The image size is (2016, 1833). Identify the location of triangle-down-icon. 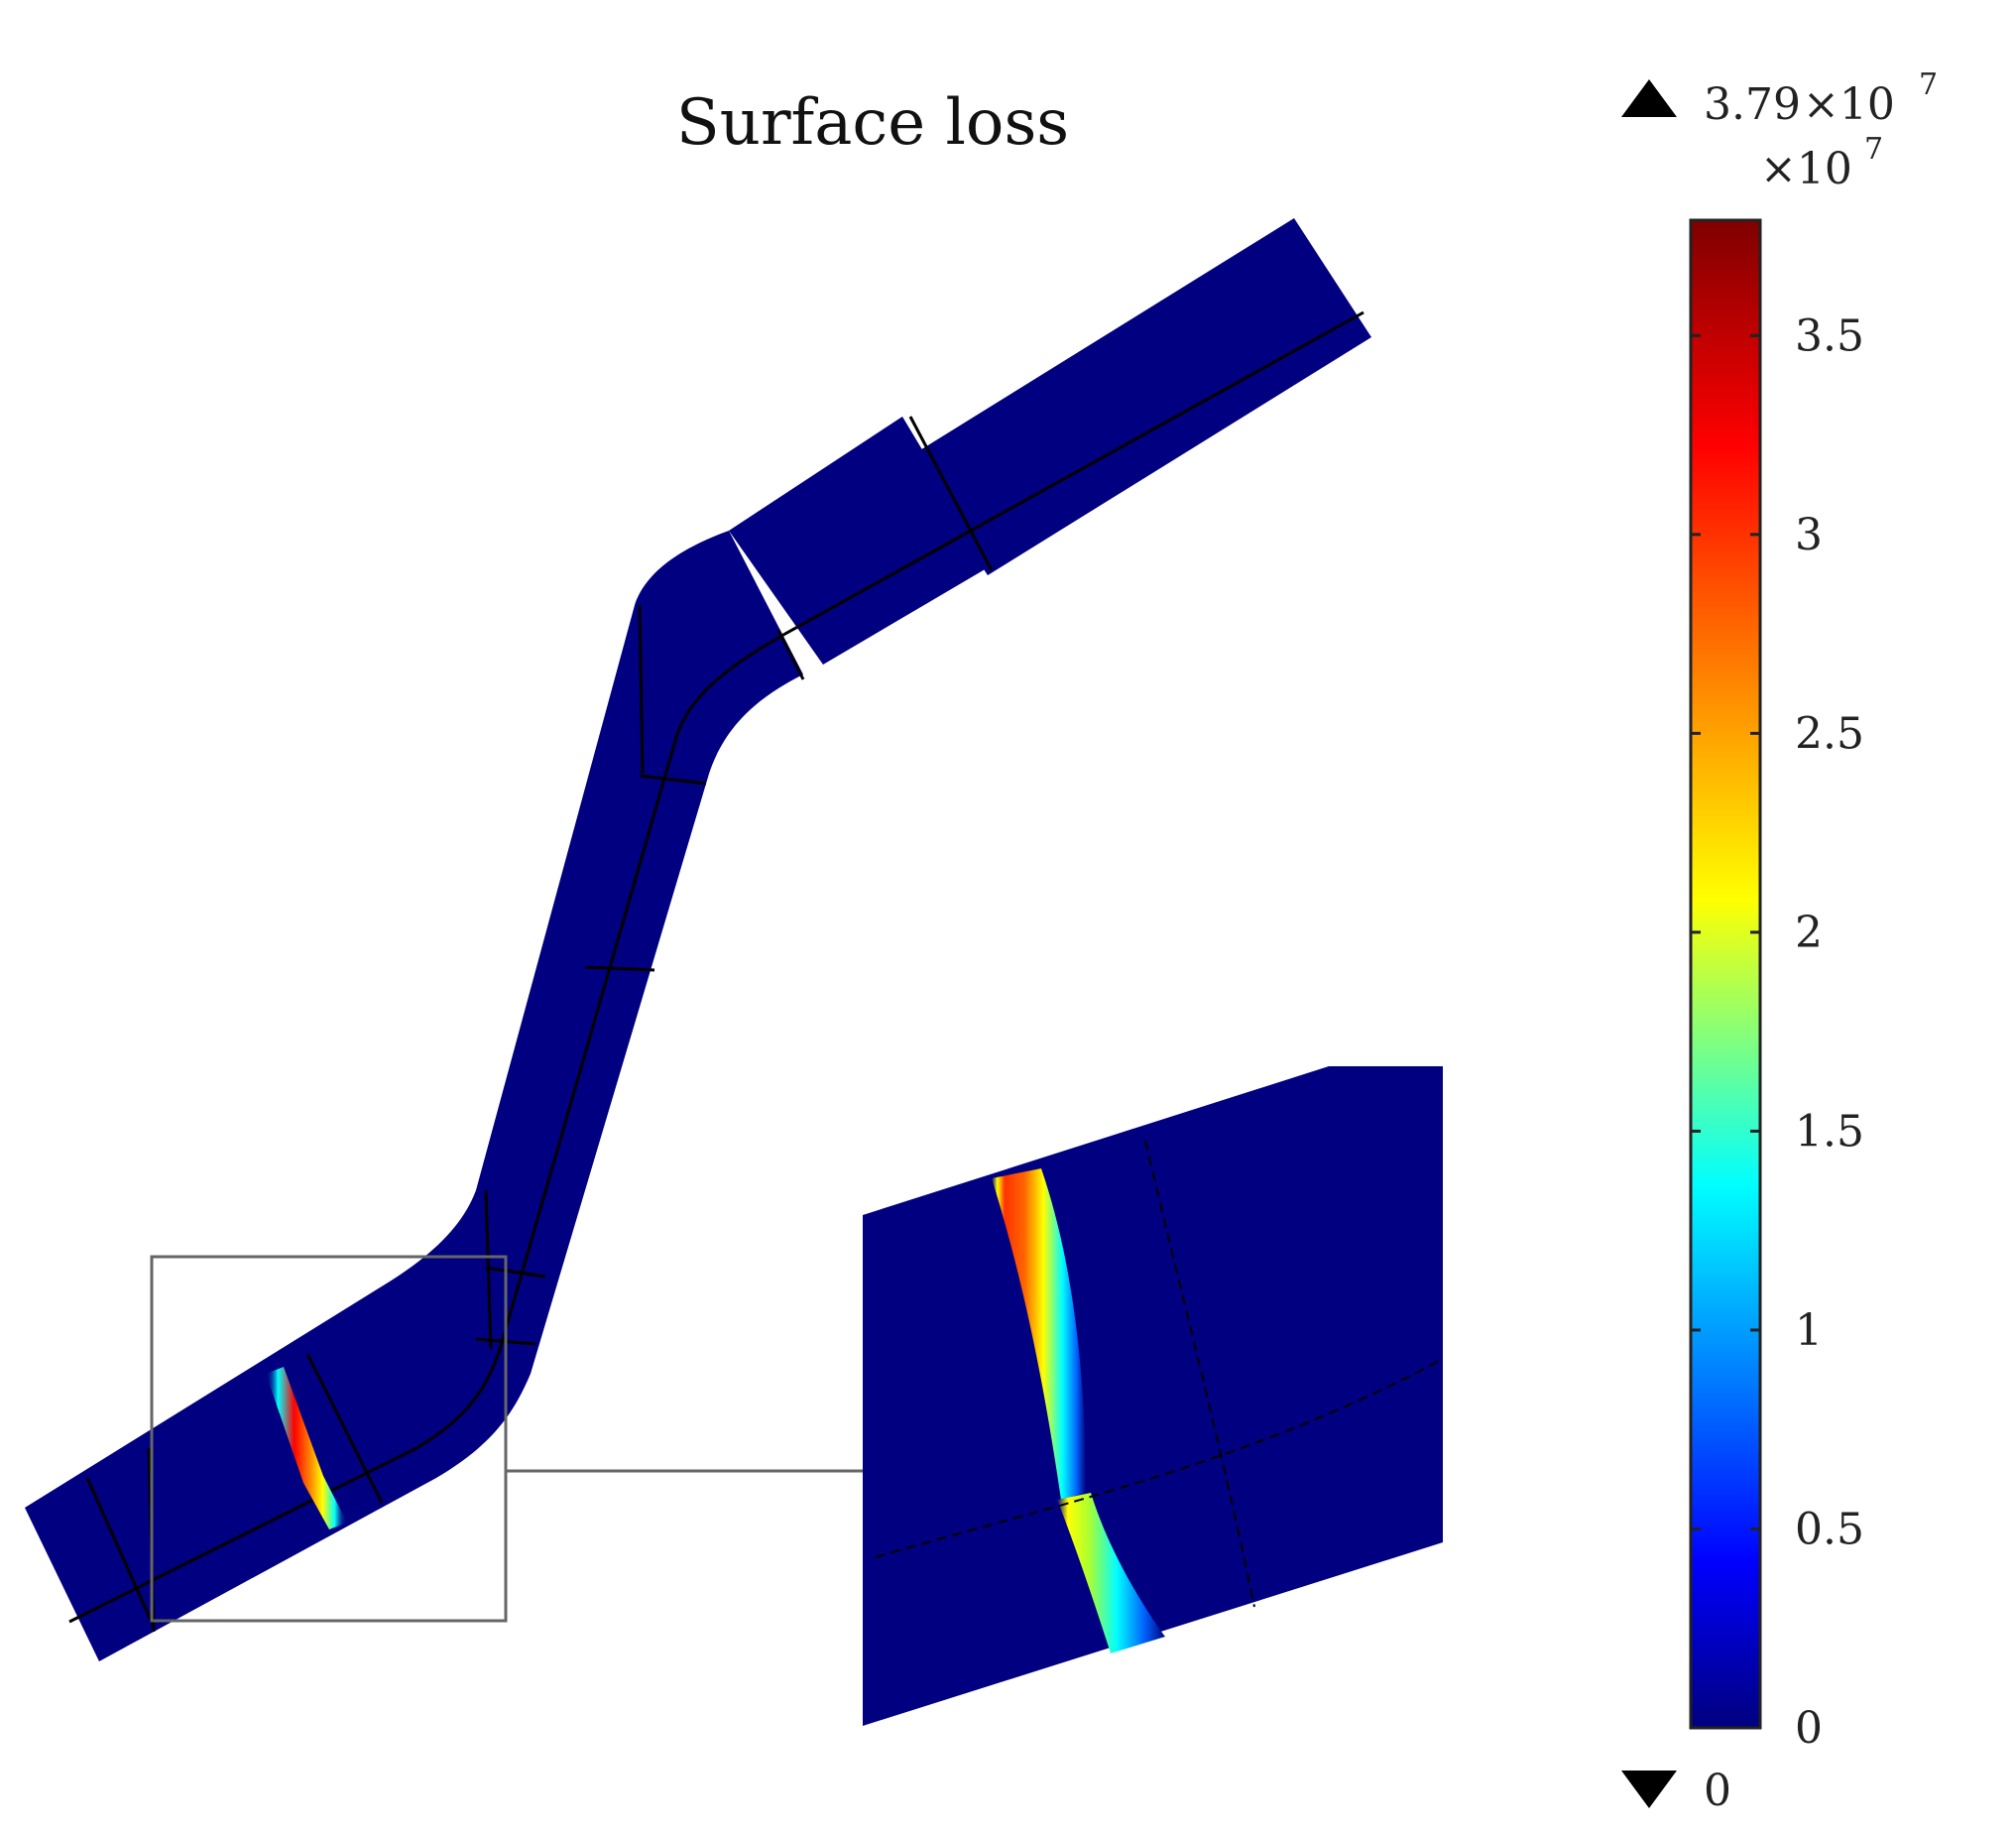
(1649, 1789).